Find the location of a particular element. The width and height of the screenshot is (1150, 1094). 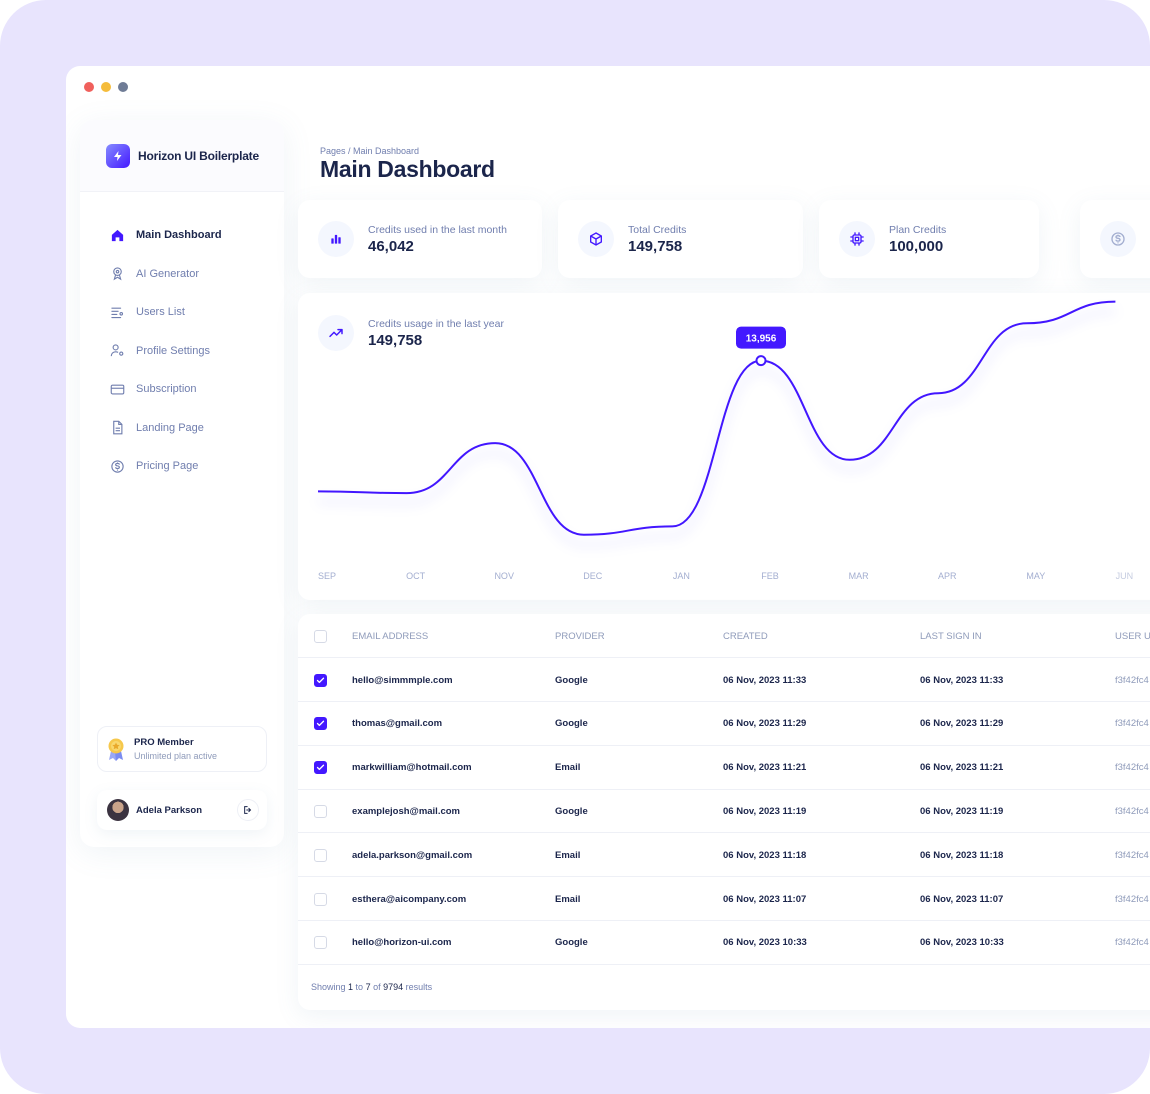

logout-button is located at coordinates (248, 810).